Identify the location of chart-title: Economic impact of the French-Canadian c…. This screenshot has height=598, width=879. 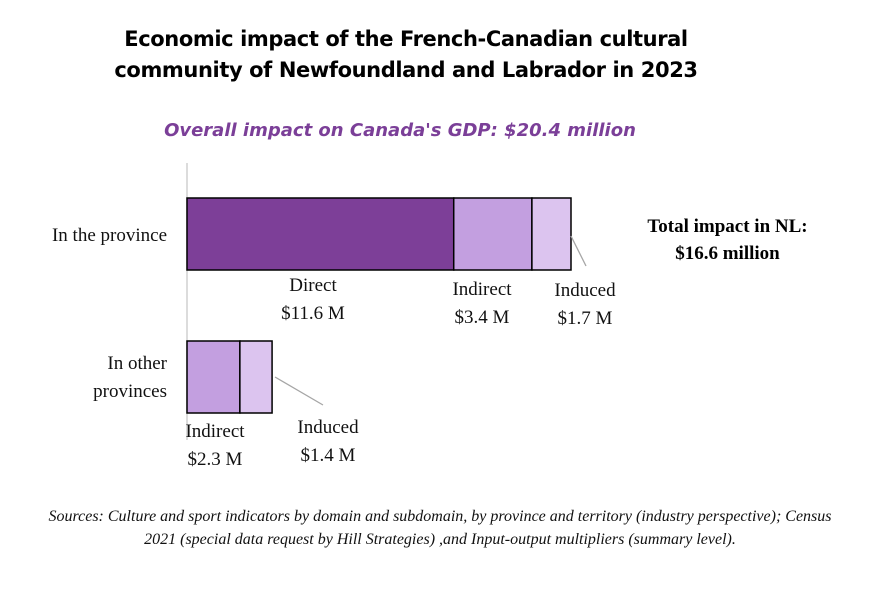
(406, 55).